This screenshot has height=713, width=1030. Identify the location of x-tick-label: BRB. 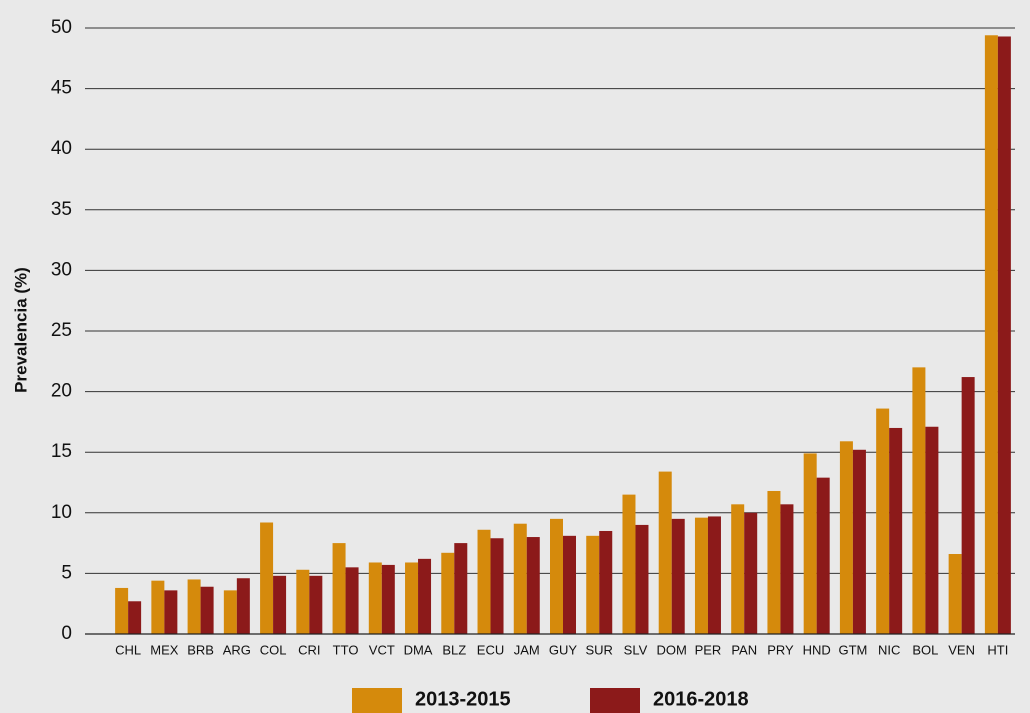
(200, 649).